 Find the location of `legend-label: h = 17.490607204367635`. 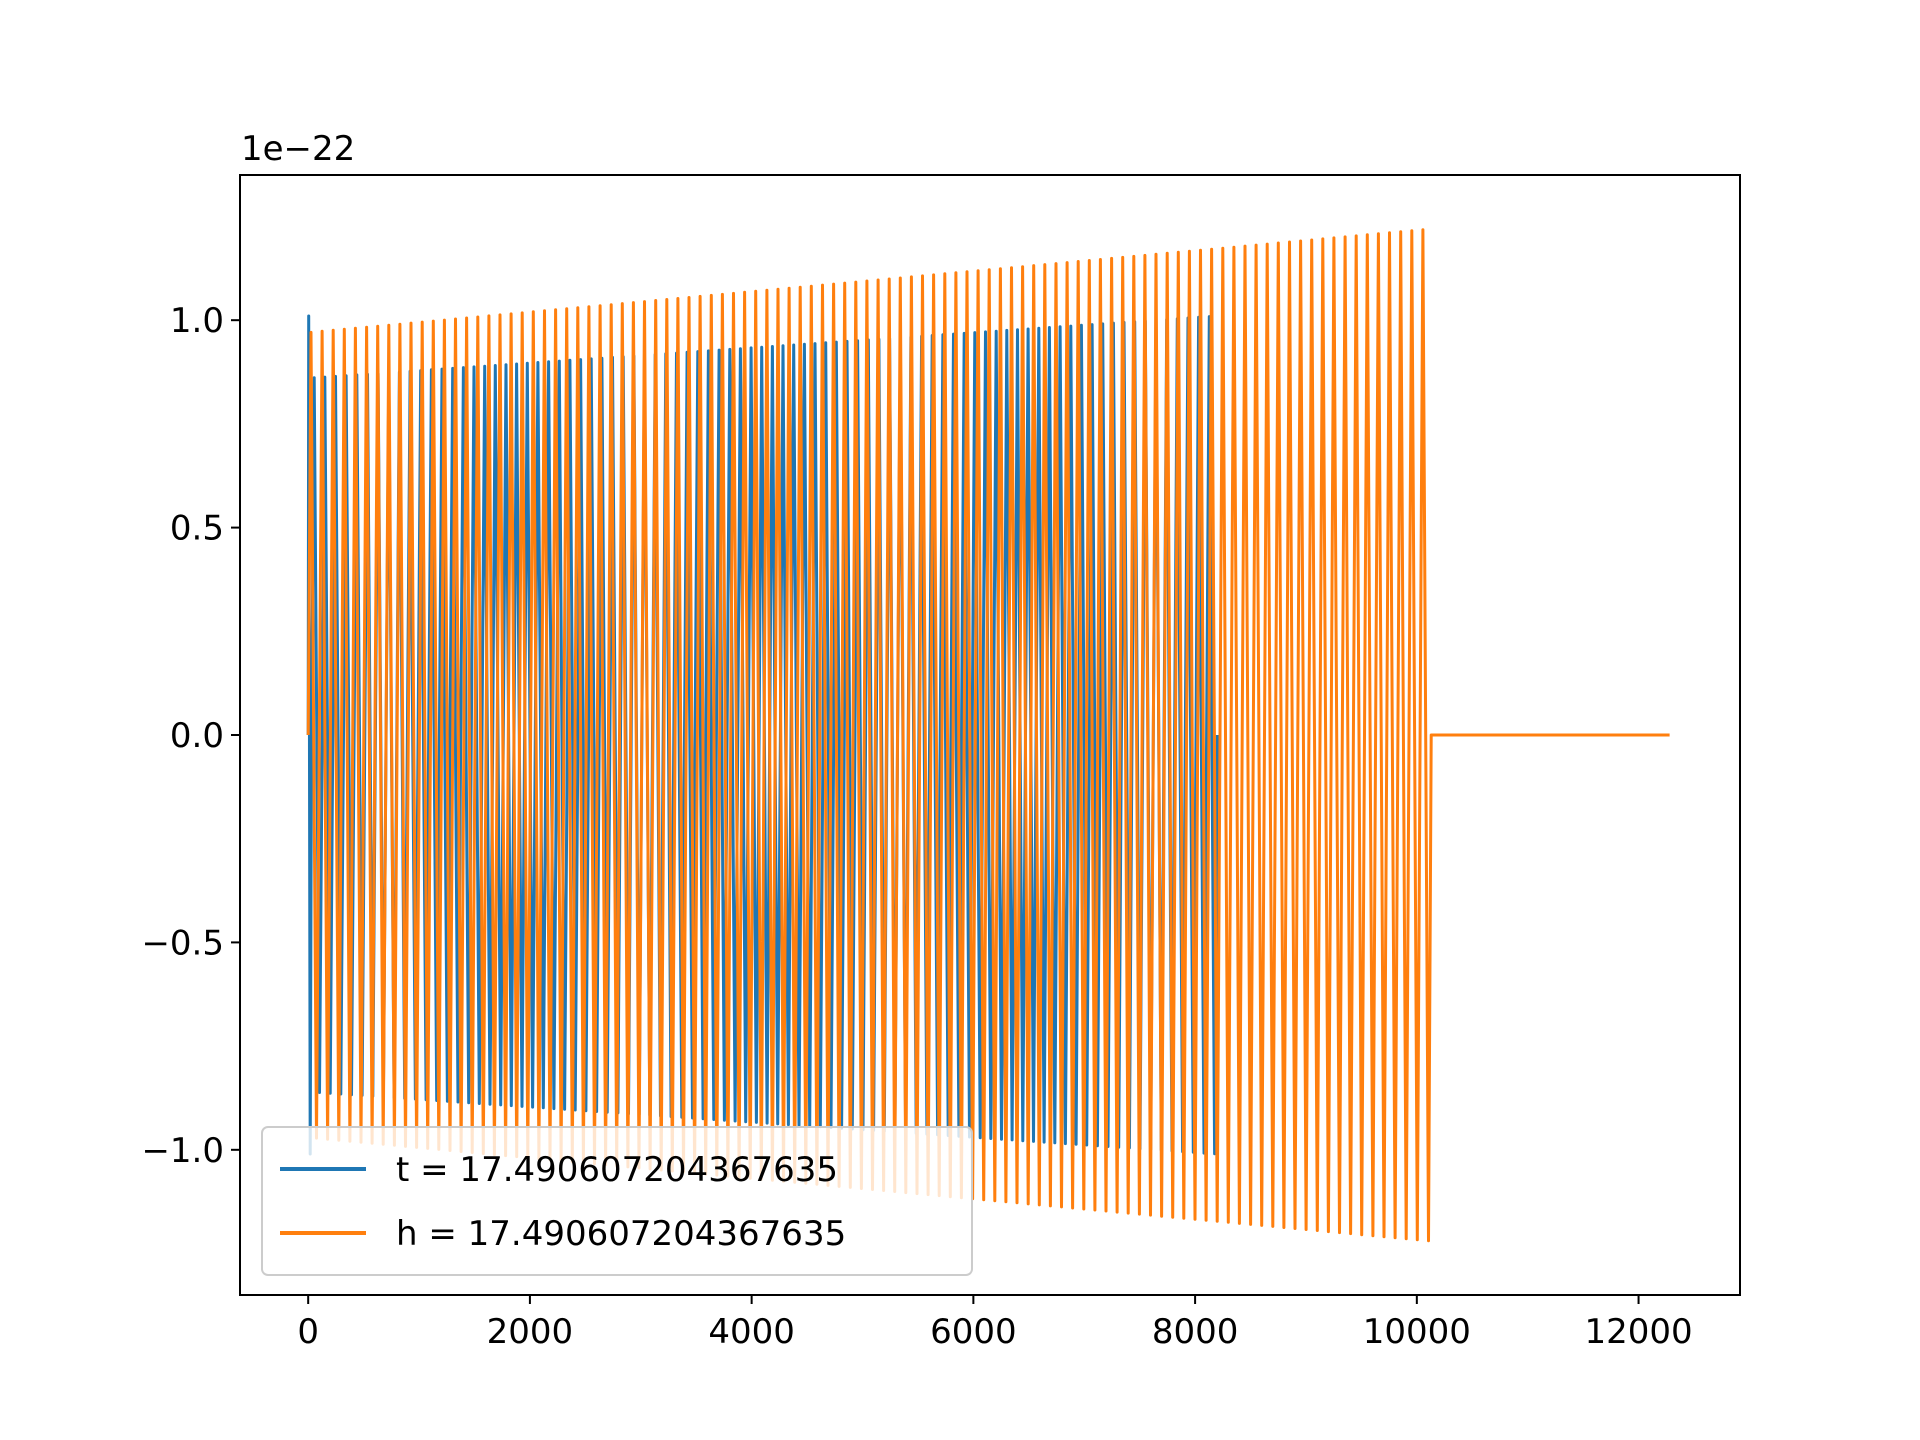

legend-label: h = 17.490607204367635 is located at coordinates (621, 1234).